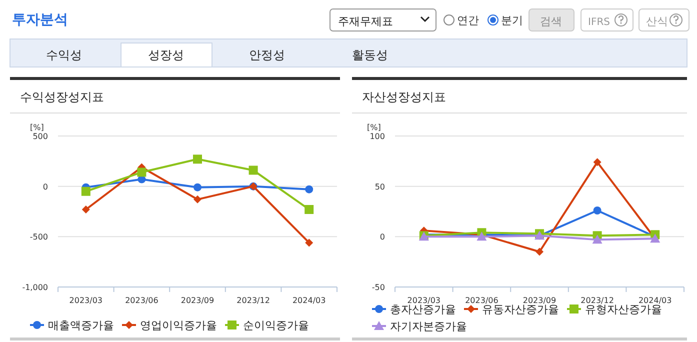  What do you see at coordinates (35, 287) in the screenshot?
I see `y-tick-label: -1,000` at bounding box center [35, 287].